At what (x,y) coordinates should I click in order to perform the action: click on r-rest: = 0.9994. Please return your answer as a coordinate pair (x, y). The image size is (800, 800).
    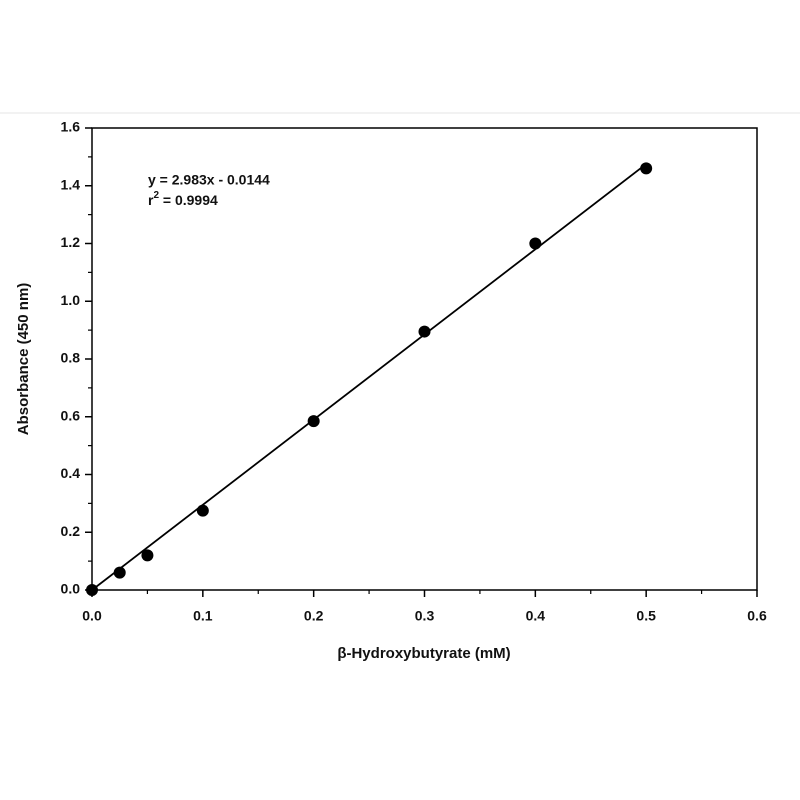
    Looking at the image, I should click on (188, 200).